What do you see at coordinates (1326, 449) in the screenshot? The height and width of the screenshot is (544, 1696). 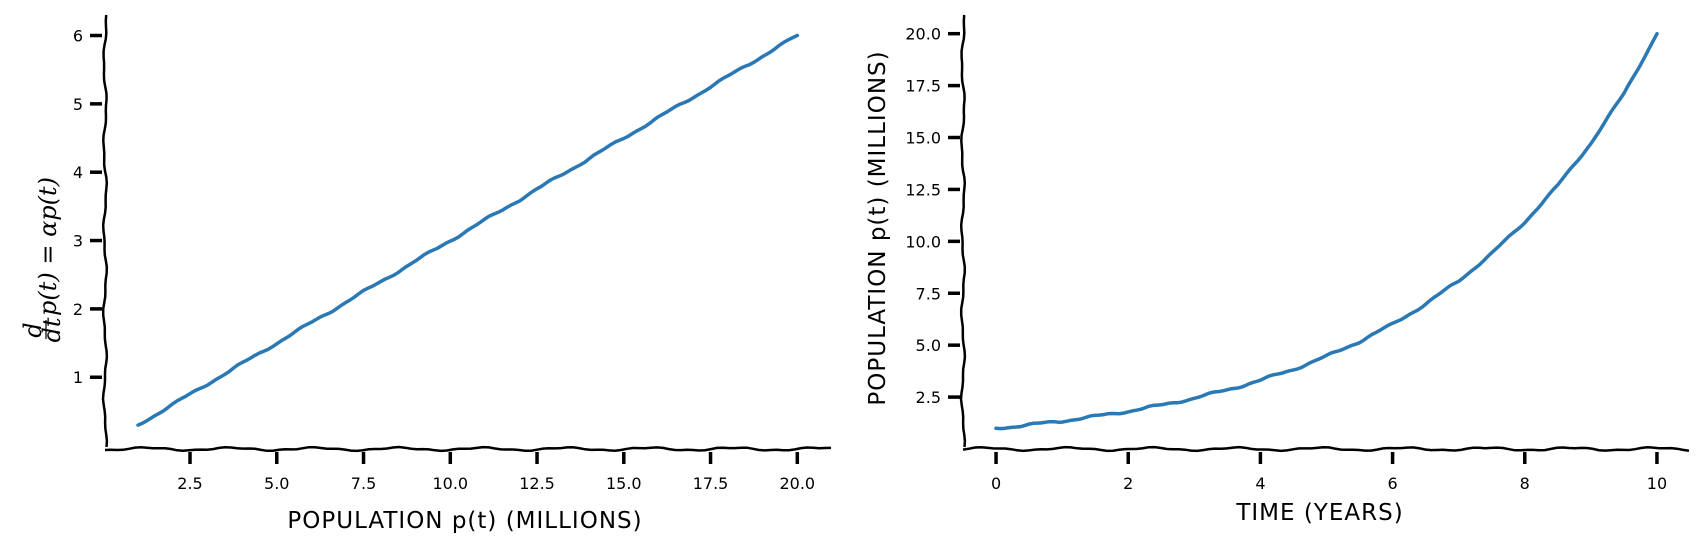 I see `chart-1-x-axis` at bounding box center [1326, 449].